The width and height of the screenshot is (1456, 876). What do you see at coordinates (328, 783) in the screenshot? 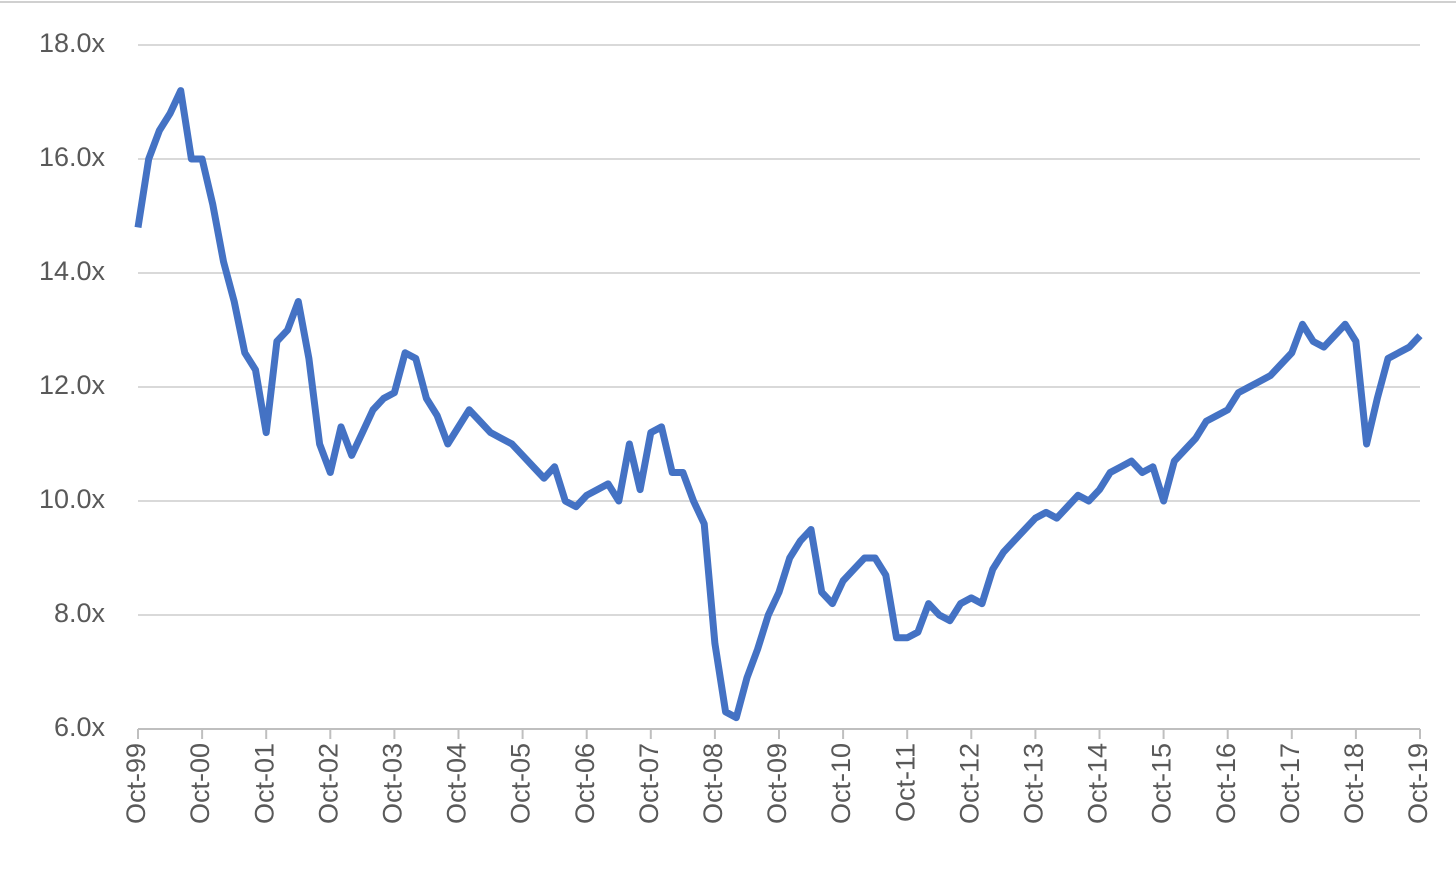
I see `x-tick-label: Oct-02` at bounding box center [328, 783].